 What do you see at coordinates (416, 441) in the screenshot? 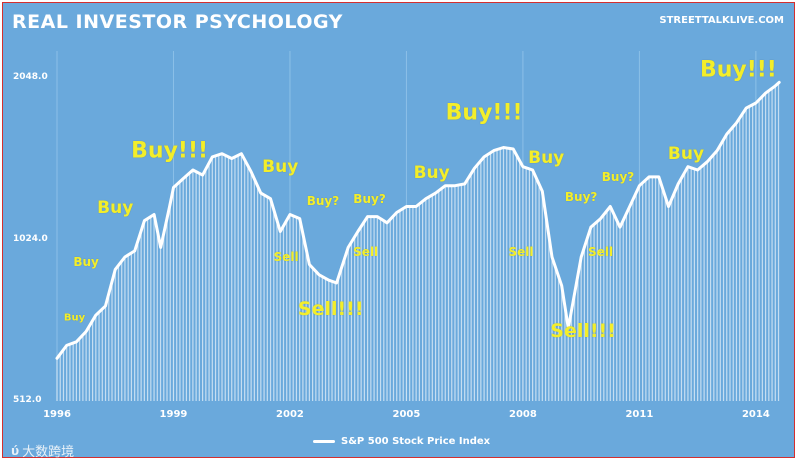
I see `legend-label: S&P 500 Stock Price Index` at bounding box center [416, 441].